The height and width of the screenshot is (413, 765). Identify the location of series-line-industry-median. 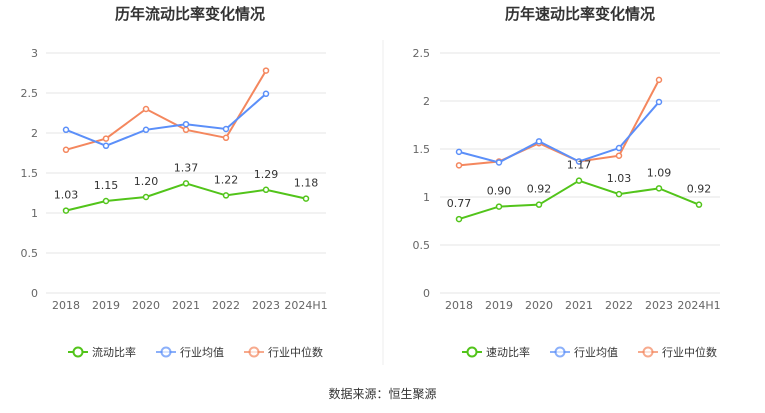
(166, 110).